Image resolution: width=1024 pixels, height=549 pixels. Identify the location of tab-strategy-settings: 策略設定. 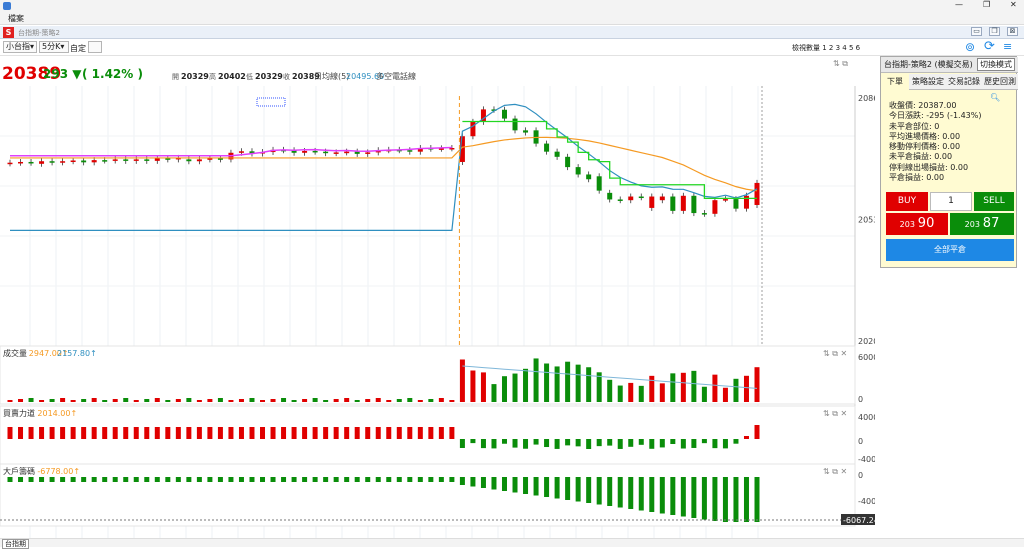
(928, 81).